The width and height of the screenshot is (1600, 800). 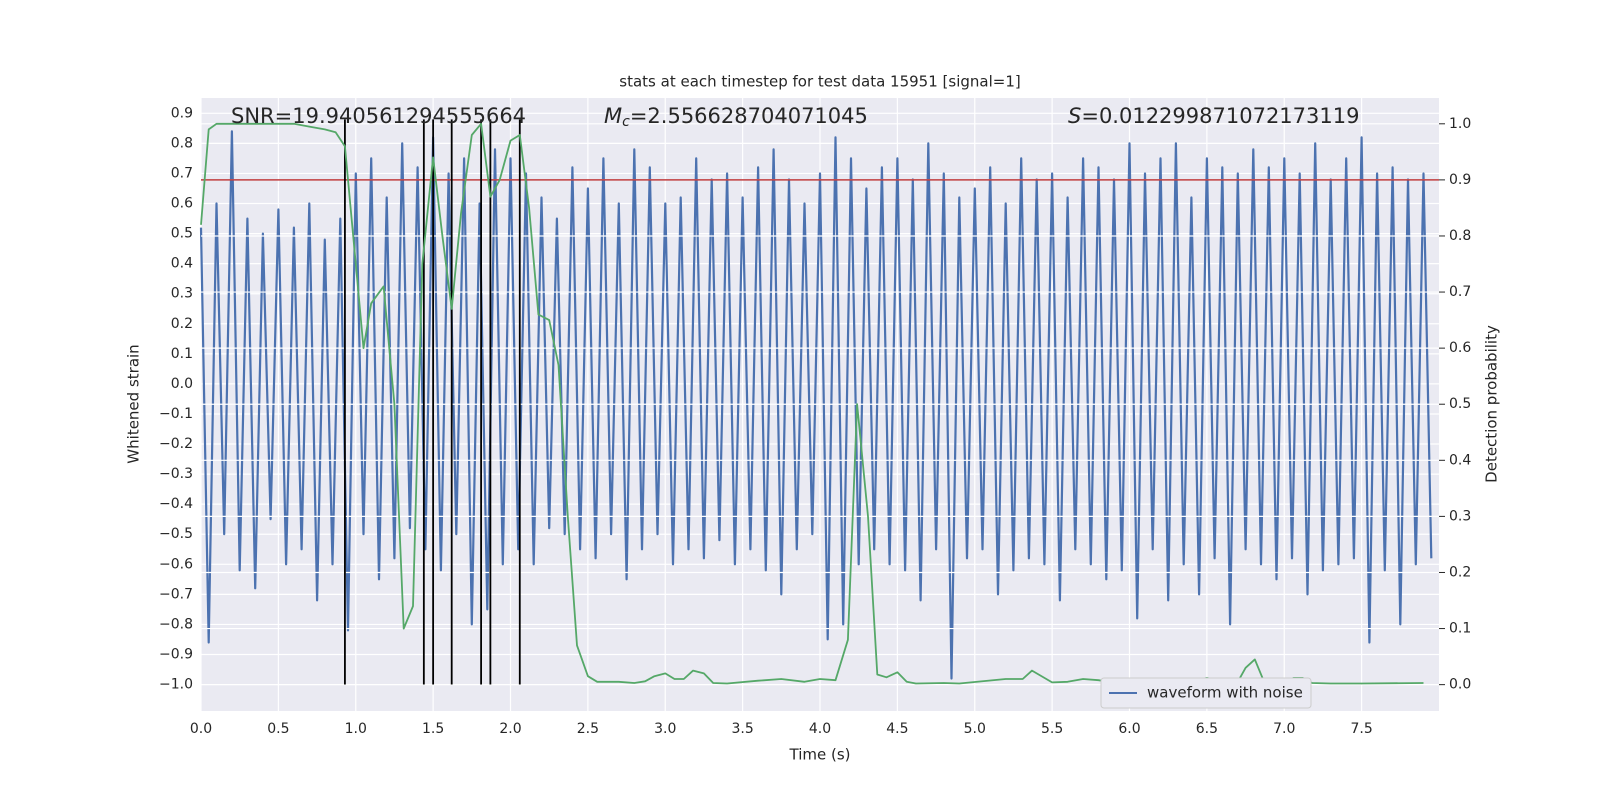 What do you see at coordinates (1460, 460) in the screenshot?
I see `y2-tick-label: 0.4` at bounding box center [1460, 460].